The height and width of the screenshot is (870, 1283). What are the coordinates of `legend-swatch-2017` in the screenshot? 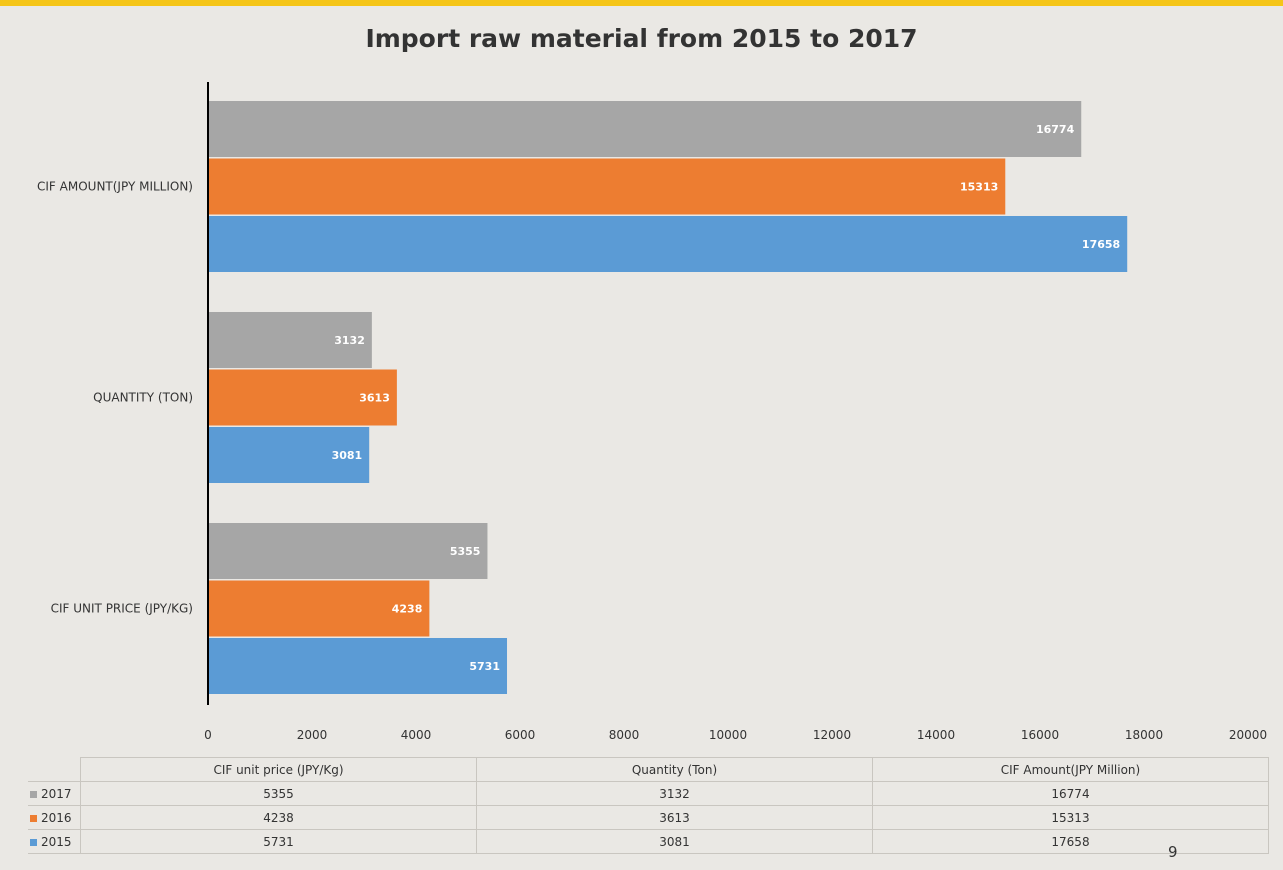 It's located at (33, 794).